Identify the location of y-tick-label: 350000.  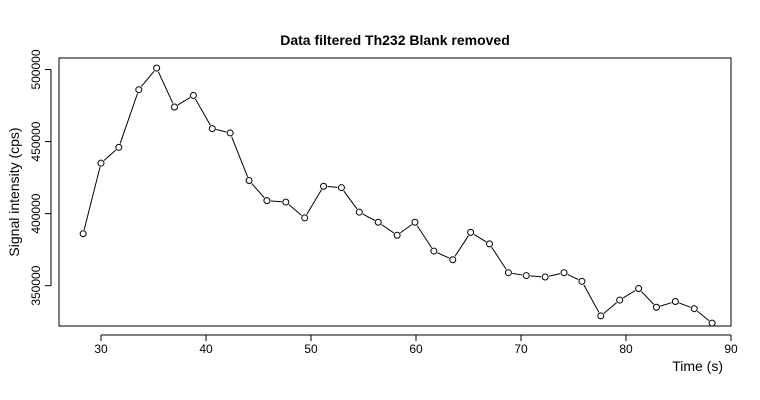
(36, 285).